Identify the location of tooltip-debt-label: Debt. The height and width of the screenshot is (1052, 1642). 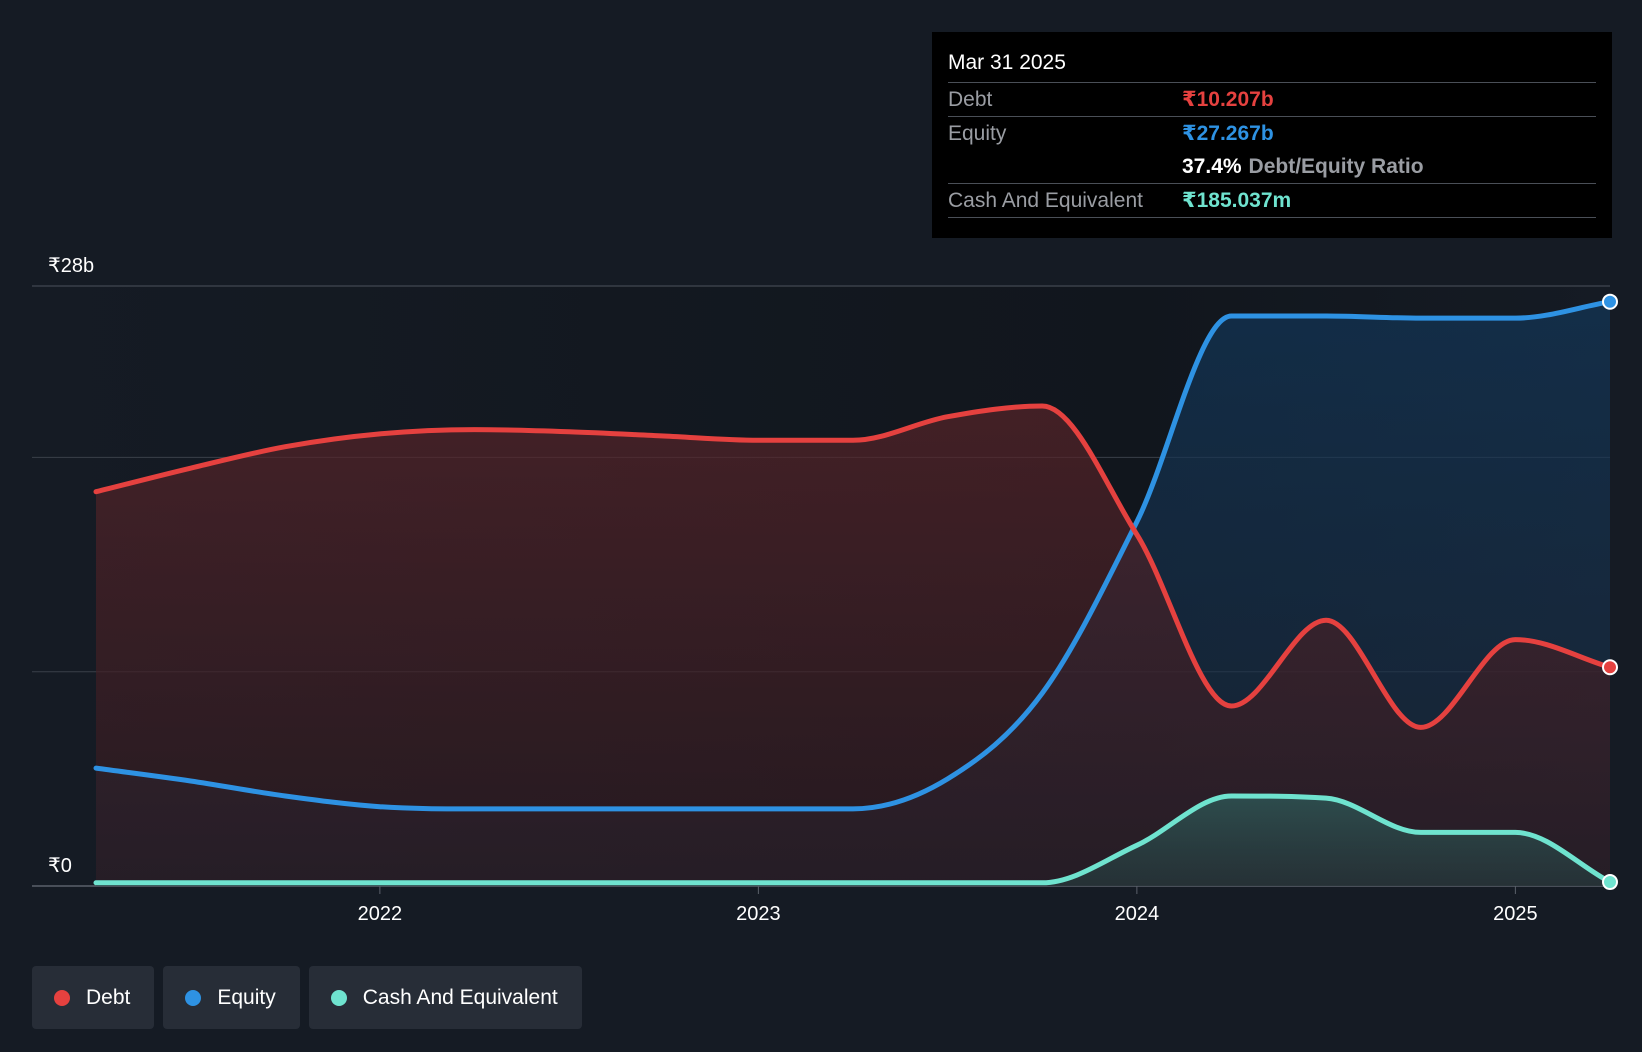
(970, 99).